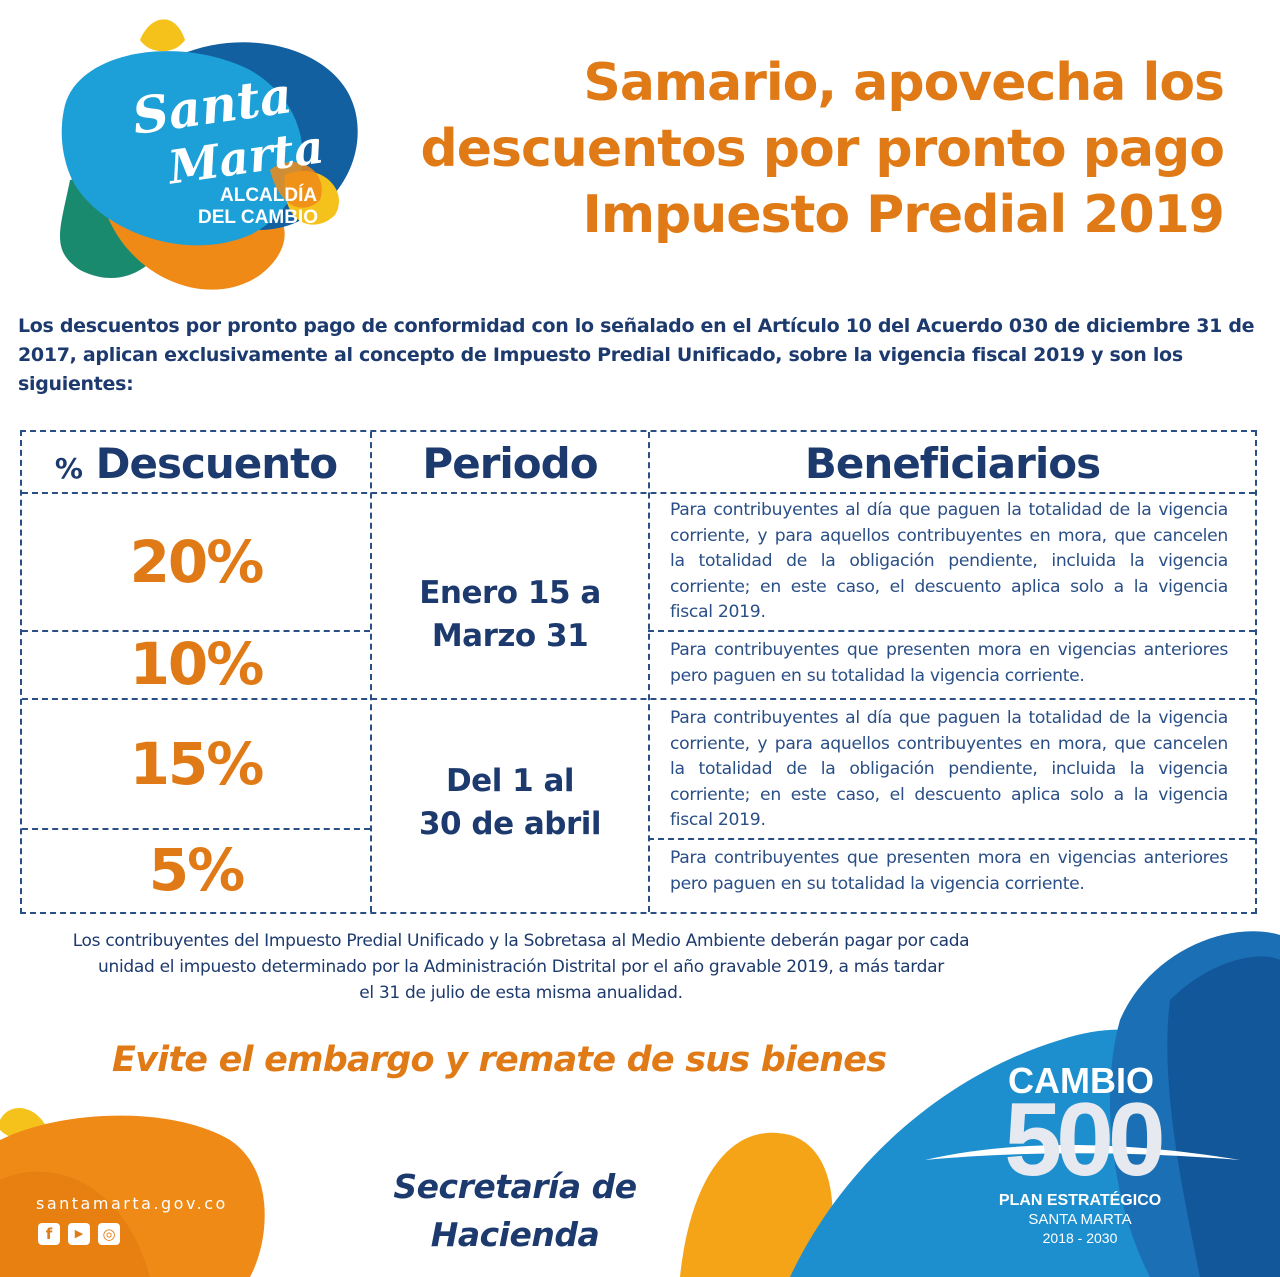  Describe the element at coordinates (515, 1186) in the screenshot. I see `secretaria-line: Secretaría de` at that location.